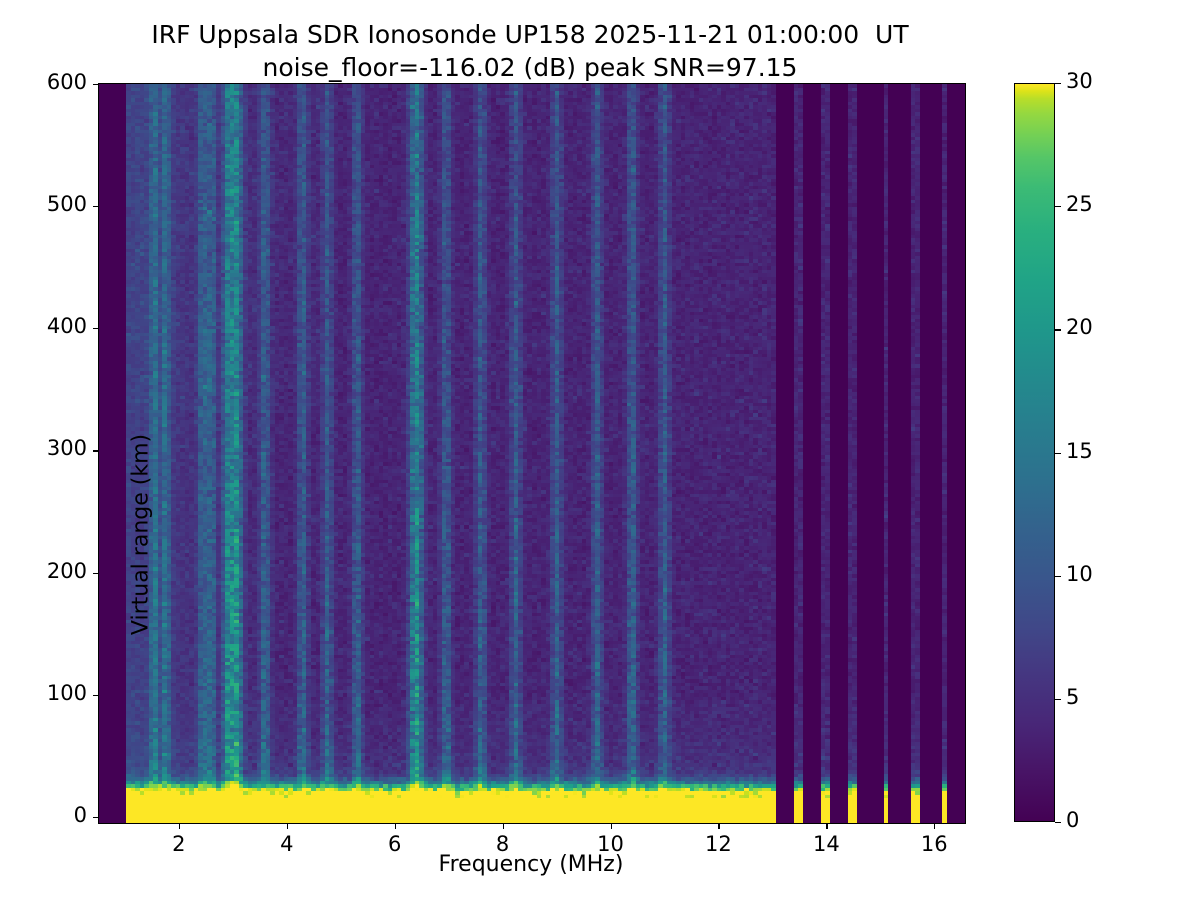 The height and width of the screenshot is (900, 1200). I want to click on x-tick-label: 10, so click(610, 844).